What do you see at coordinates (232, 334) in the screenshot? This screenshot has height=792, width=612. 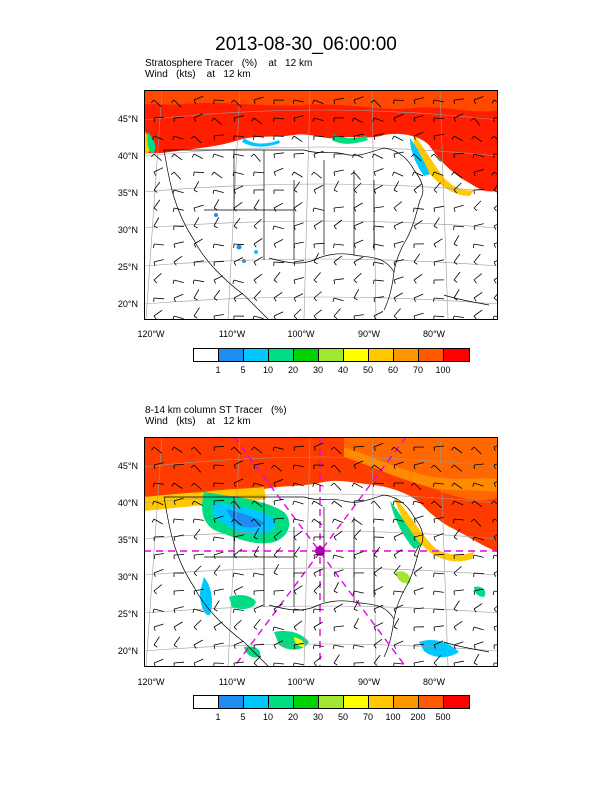 I see `panel1-lon-label: 110°W` at bounding box center [232, 334].